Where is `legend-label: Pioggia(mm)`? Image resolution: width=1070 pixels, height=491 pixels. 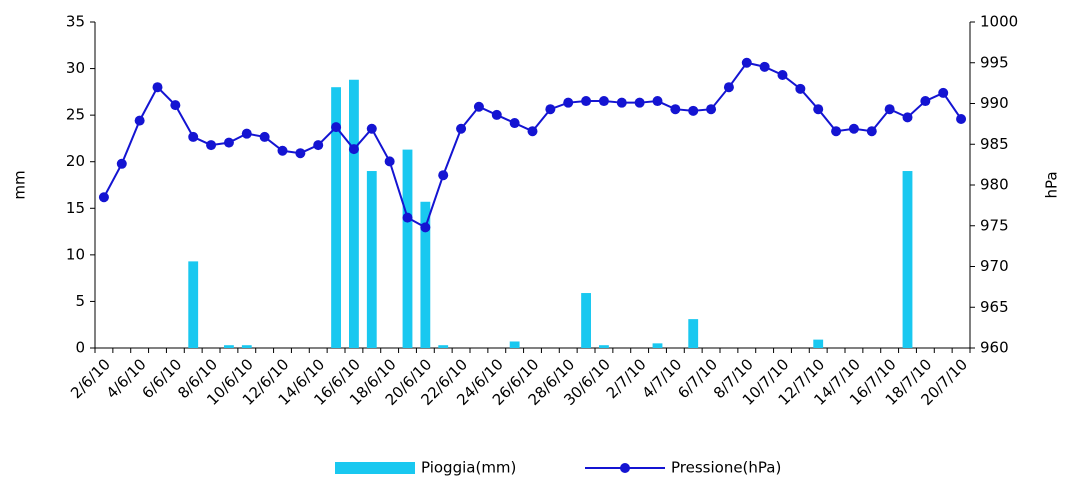
legend-label: Pioggia(mm) is located at coordinates (468, 468).